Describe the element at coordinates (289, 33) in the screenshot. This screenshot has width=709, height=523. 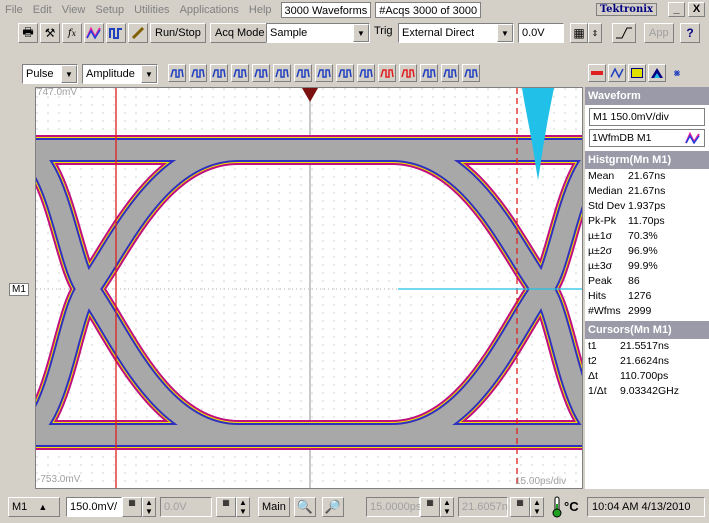
I see `acq-mode-value: Sample` at that location.